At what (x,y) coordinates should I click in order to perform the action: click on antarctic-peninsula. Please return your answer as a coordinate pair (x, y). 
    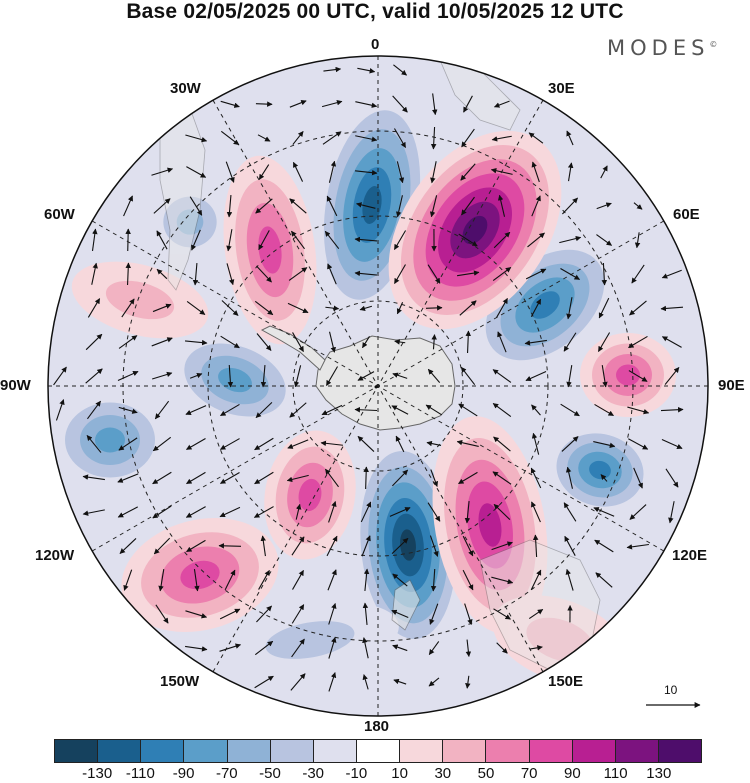
    Looking at the image, I should click on (293, 348).